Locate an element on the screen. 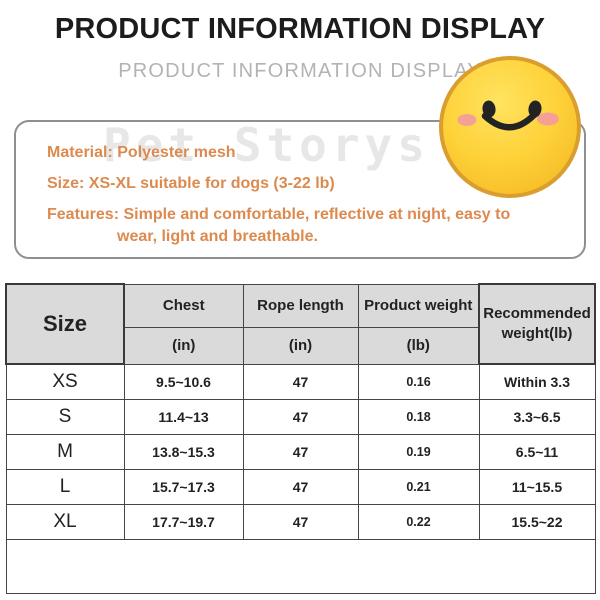  smiley-cheek-right is located at coordinates (548, 119).